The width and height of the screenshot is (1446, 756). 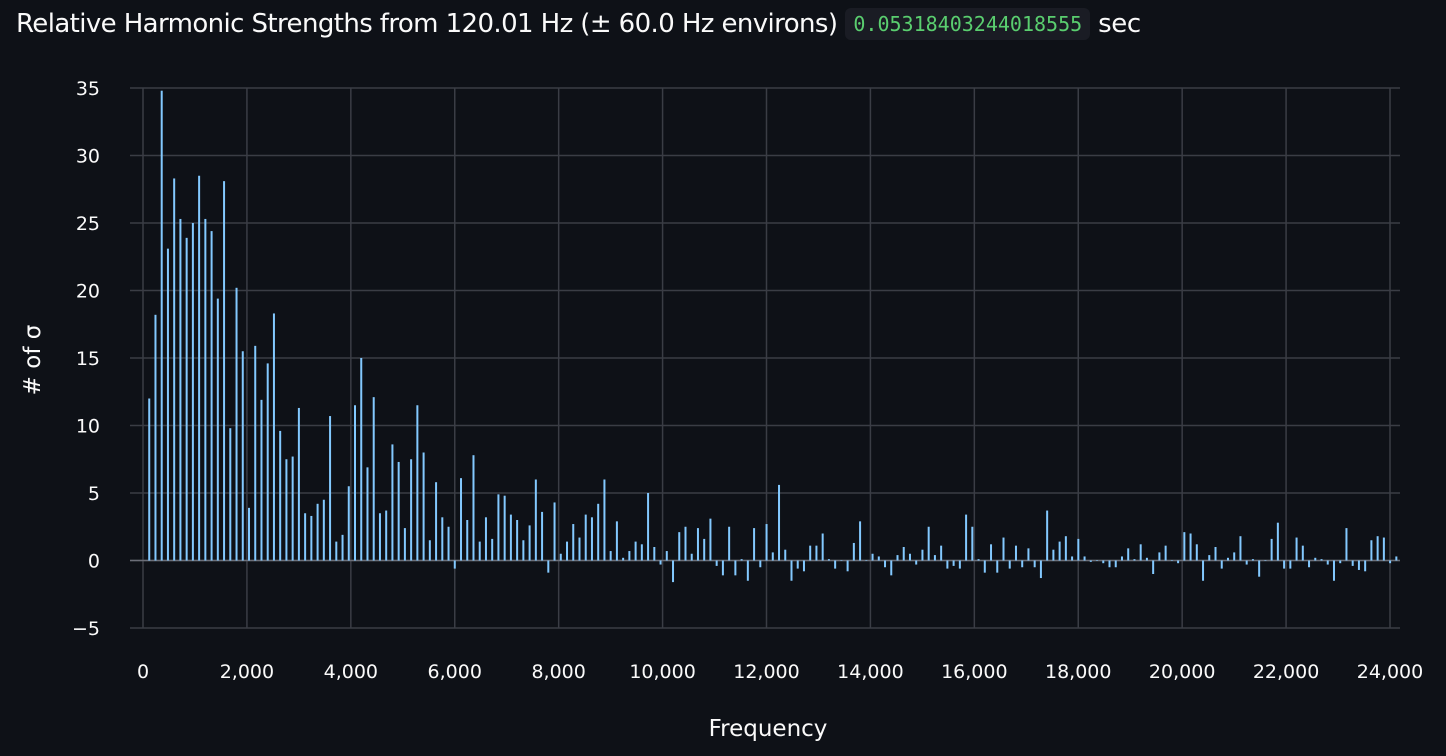 I want to click on y-tick-label: 30, so click(x=88, y=157).